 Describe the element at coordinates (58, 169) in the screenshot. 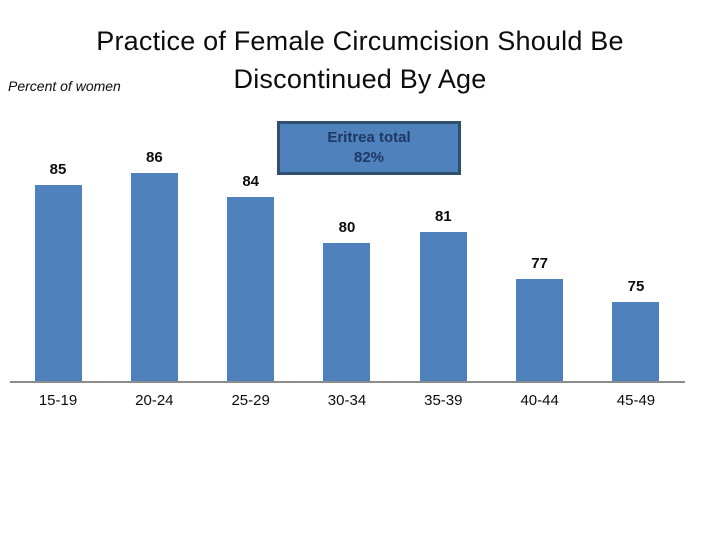

I see `bar-value-label: 85` at that location.